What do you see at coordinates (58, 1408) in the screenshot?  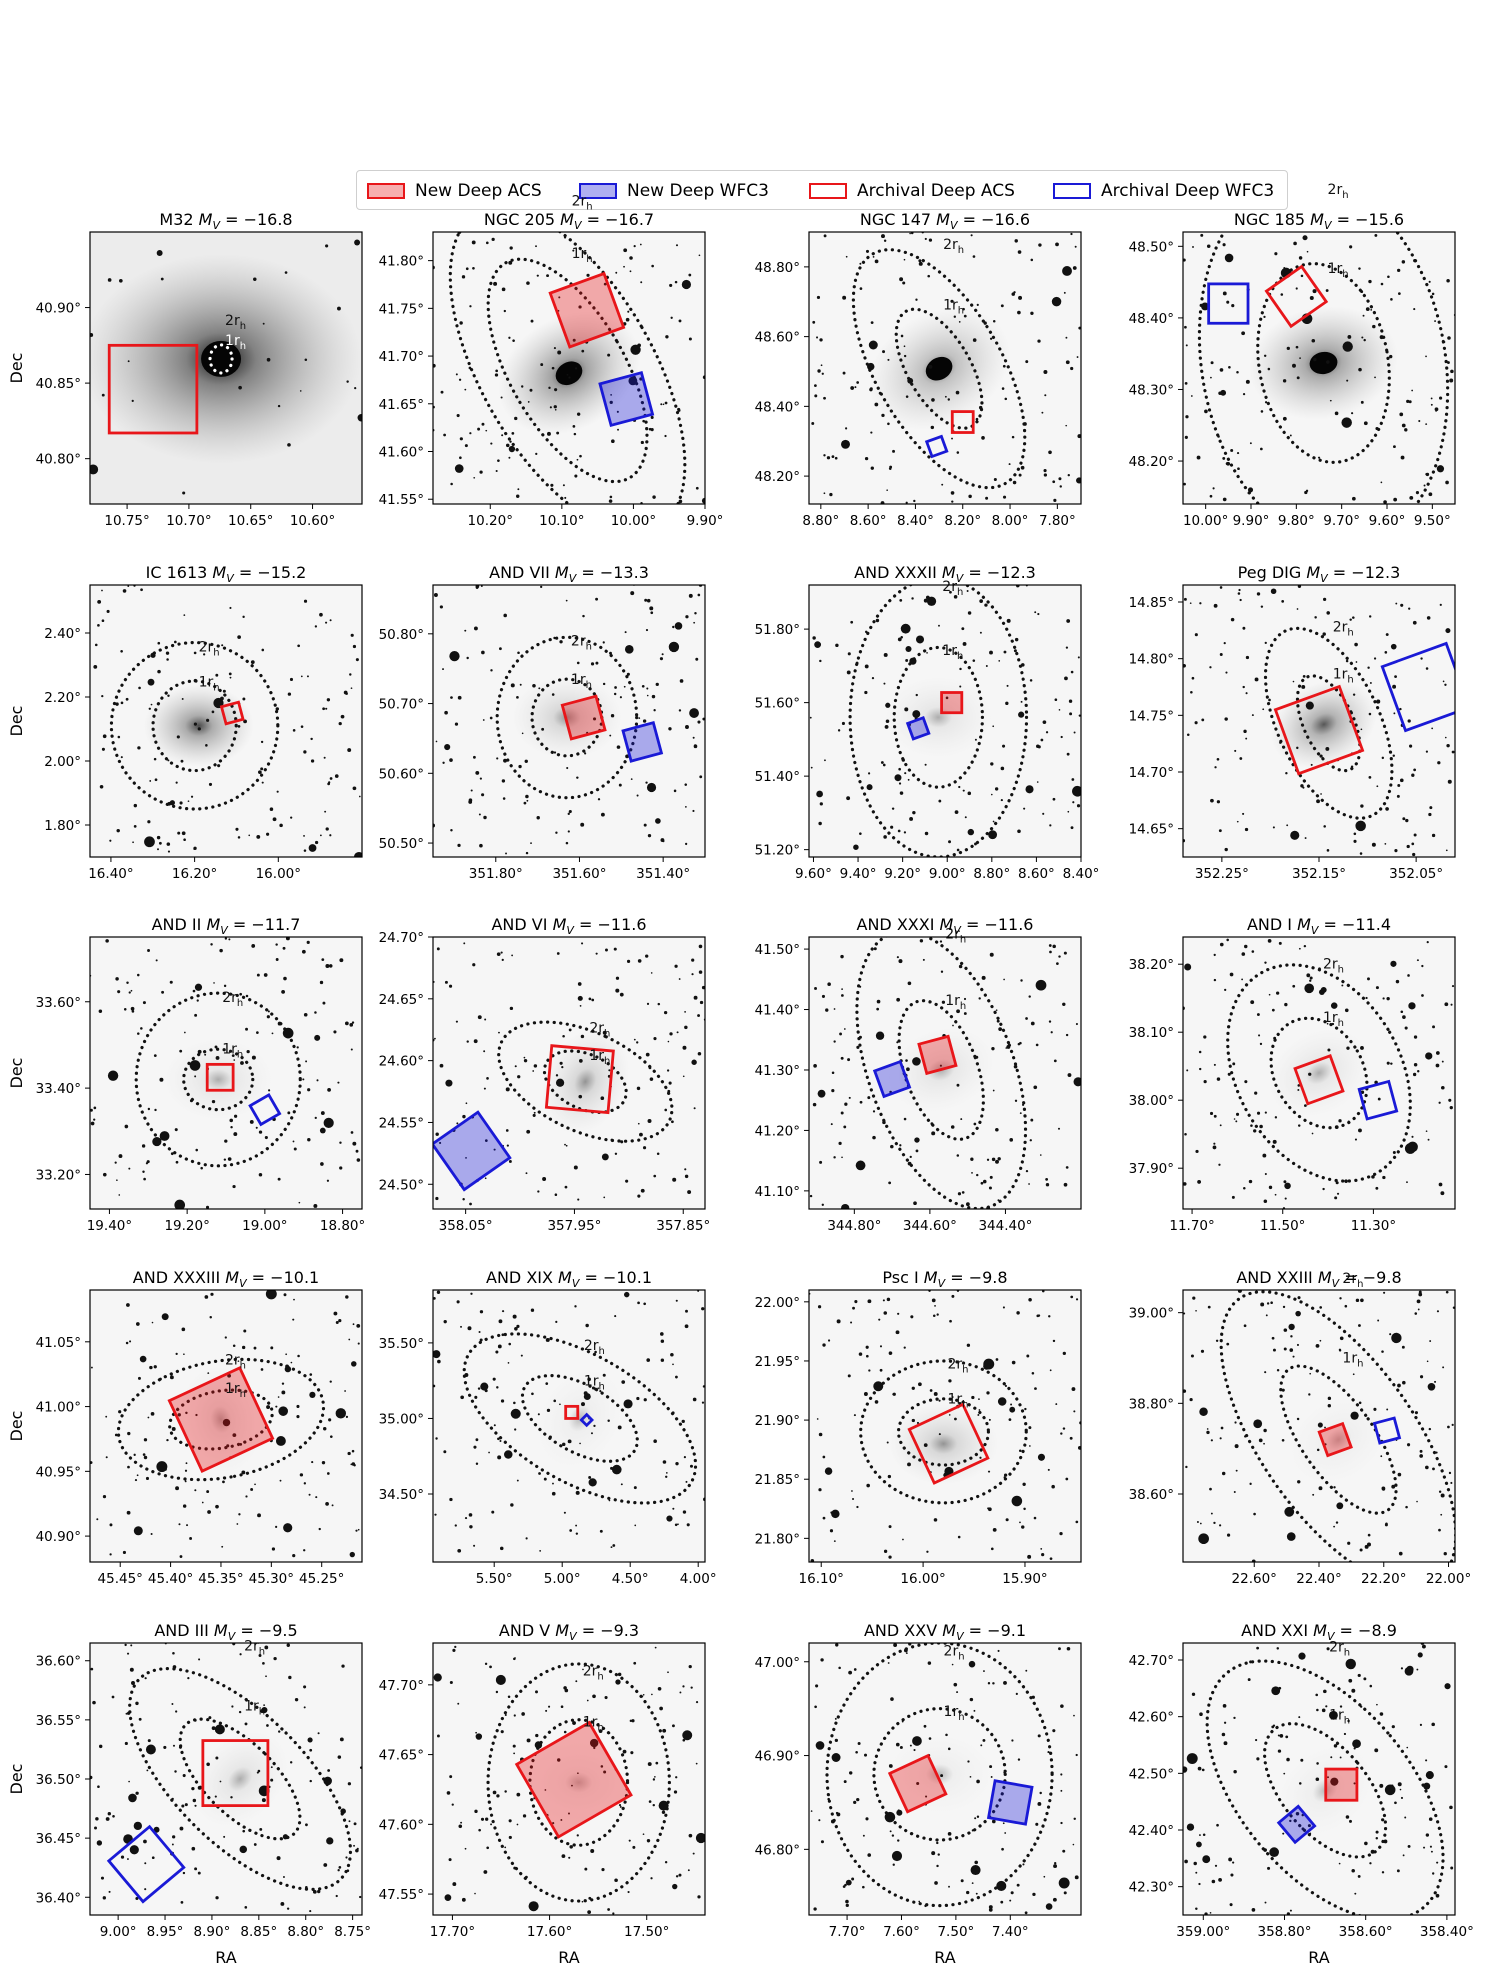 I see `y-tick-label: 41.00°` at bounding box center [58, 1408].